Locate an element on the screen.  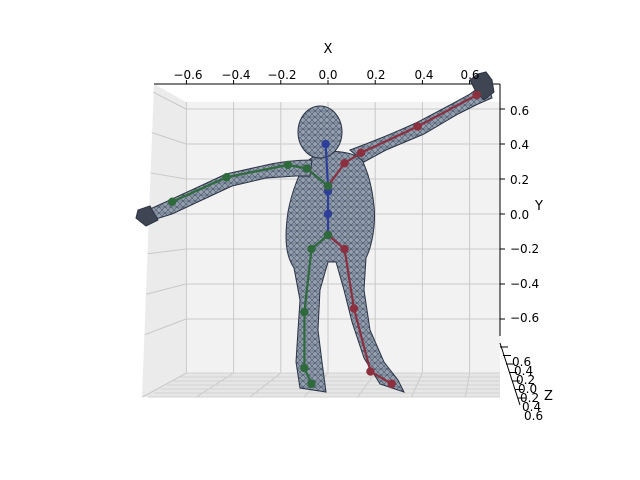
x-tick-labels: −0.6 −0.4 −0.2 0.0 0.2 0.4 0.6 is located at coordinates (326, 75).